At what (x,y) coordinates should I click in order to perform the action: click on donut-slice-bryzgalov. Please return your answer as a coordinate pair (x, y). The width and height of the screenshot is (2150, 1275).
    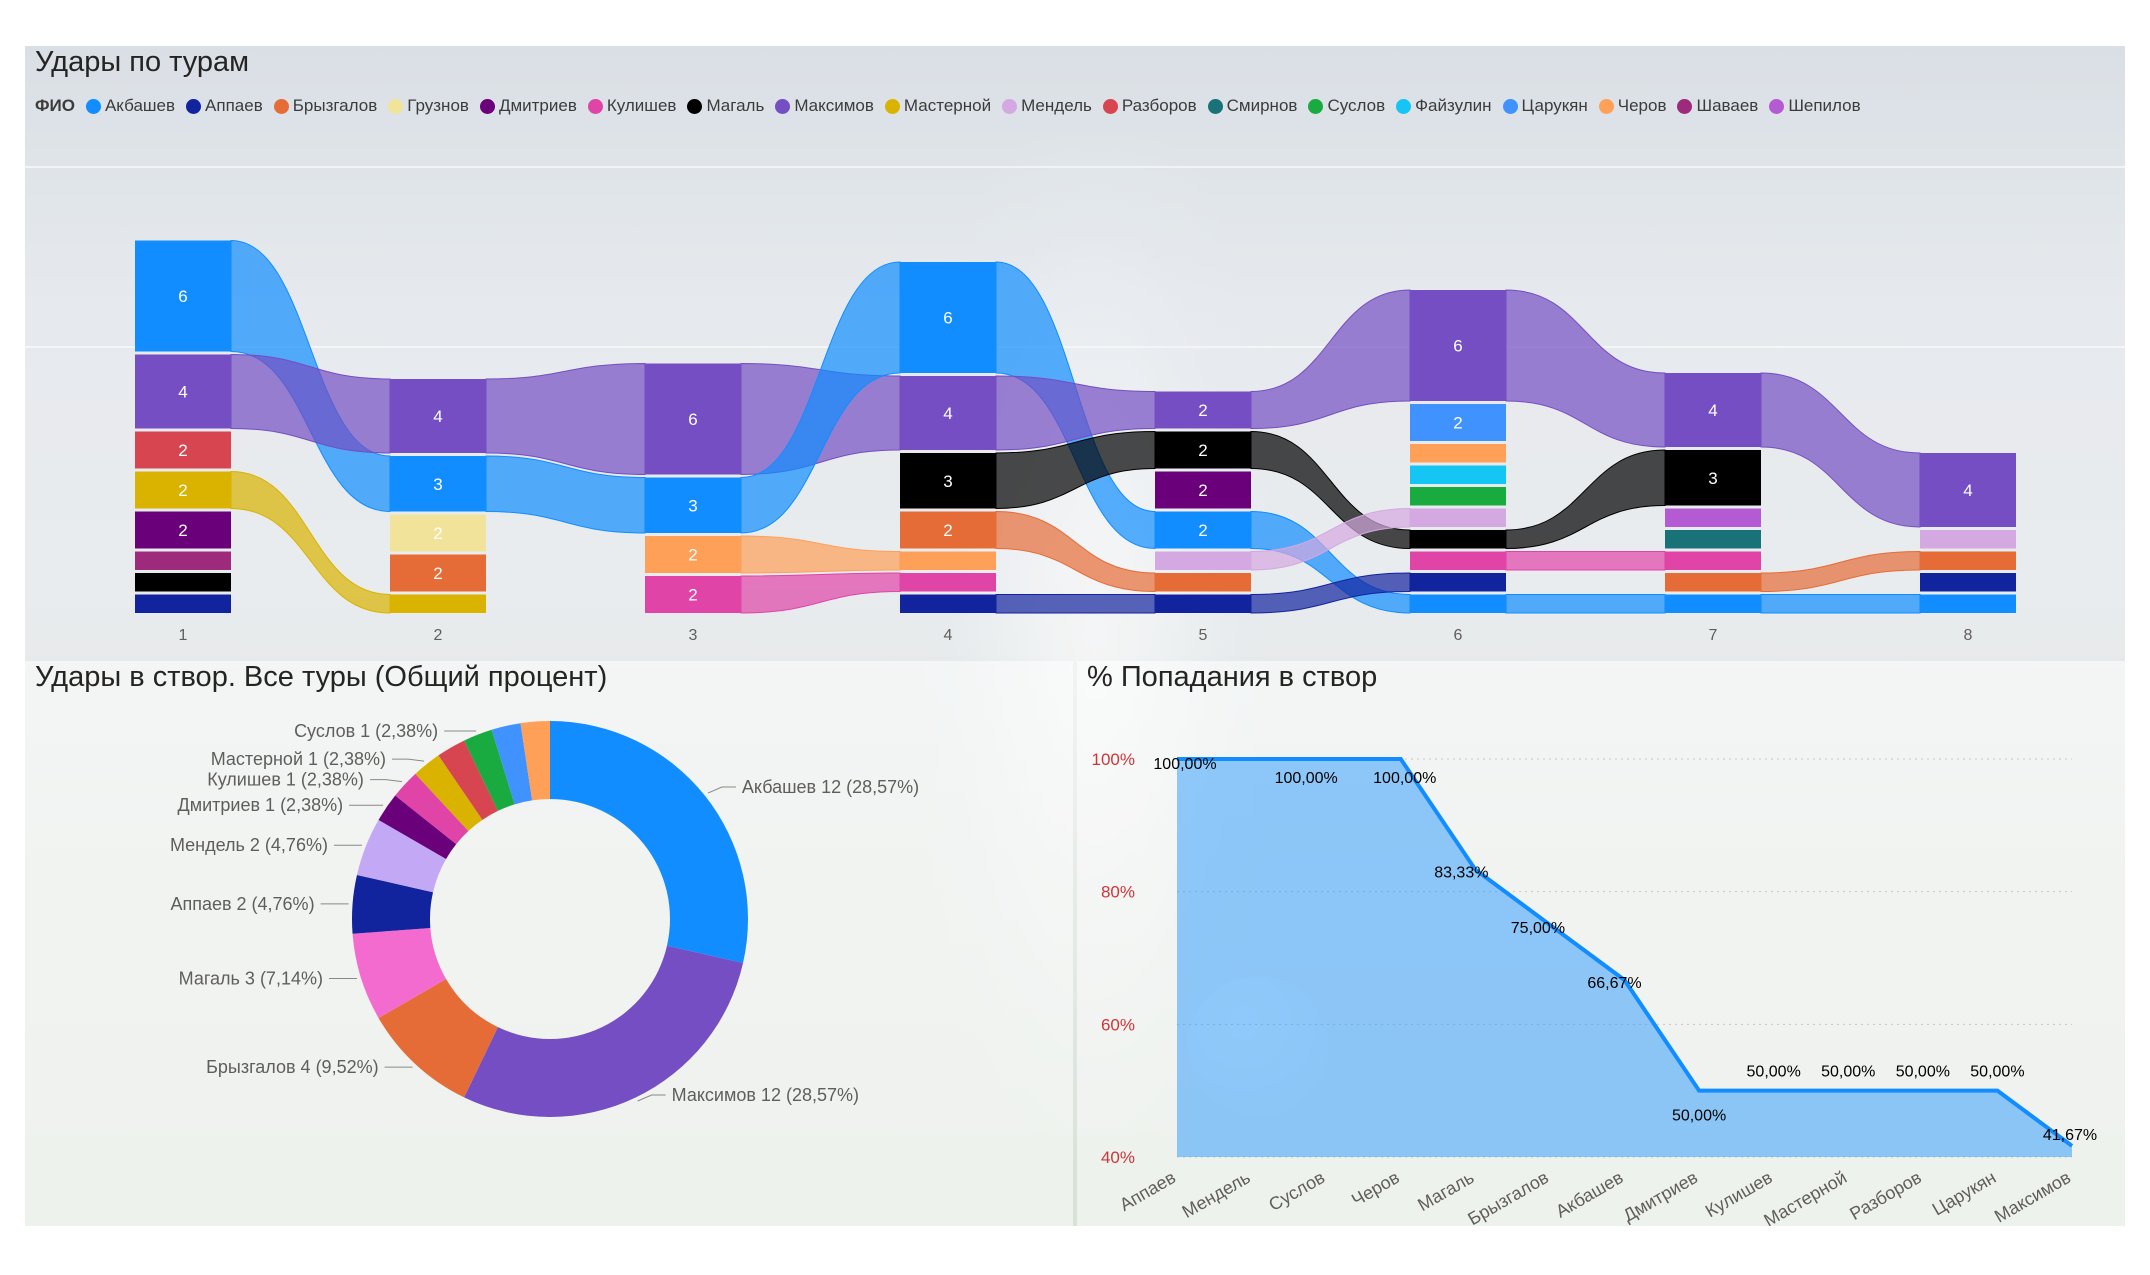
    Looking at the image, I should click on (438, 1038).